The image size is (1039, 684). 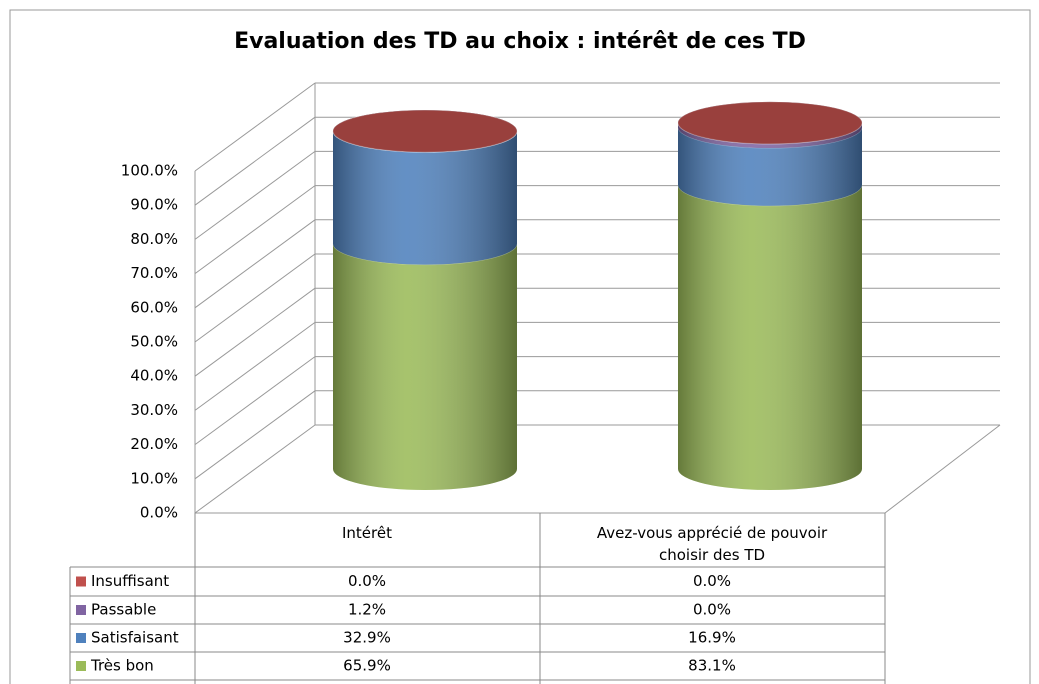 What do you see at coordinates (712, 638) in the screenshot?
I see `table-value: 16.9%` at bounding box center [712, 638].